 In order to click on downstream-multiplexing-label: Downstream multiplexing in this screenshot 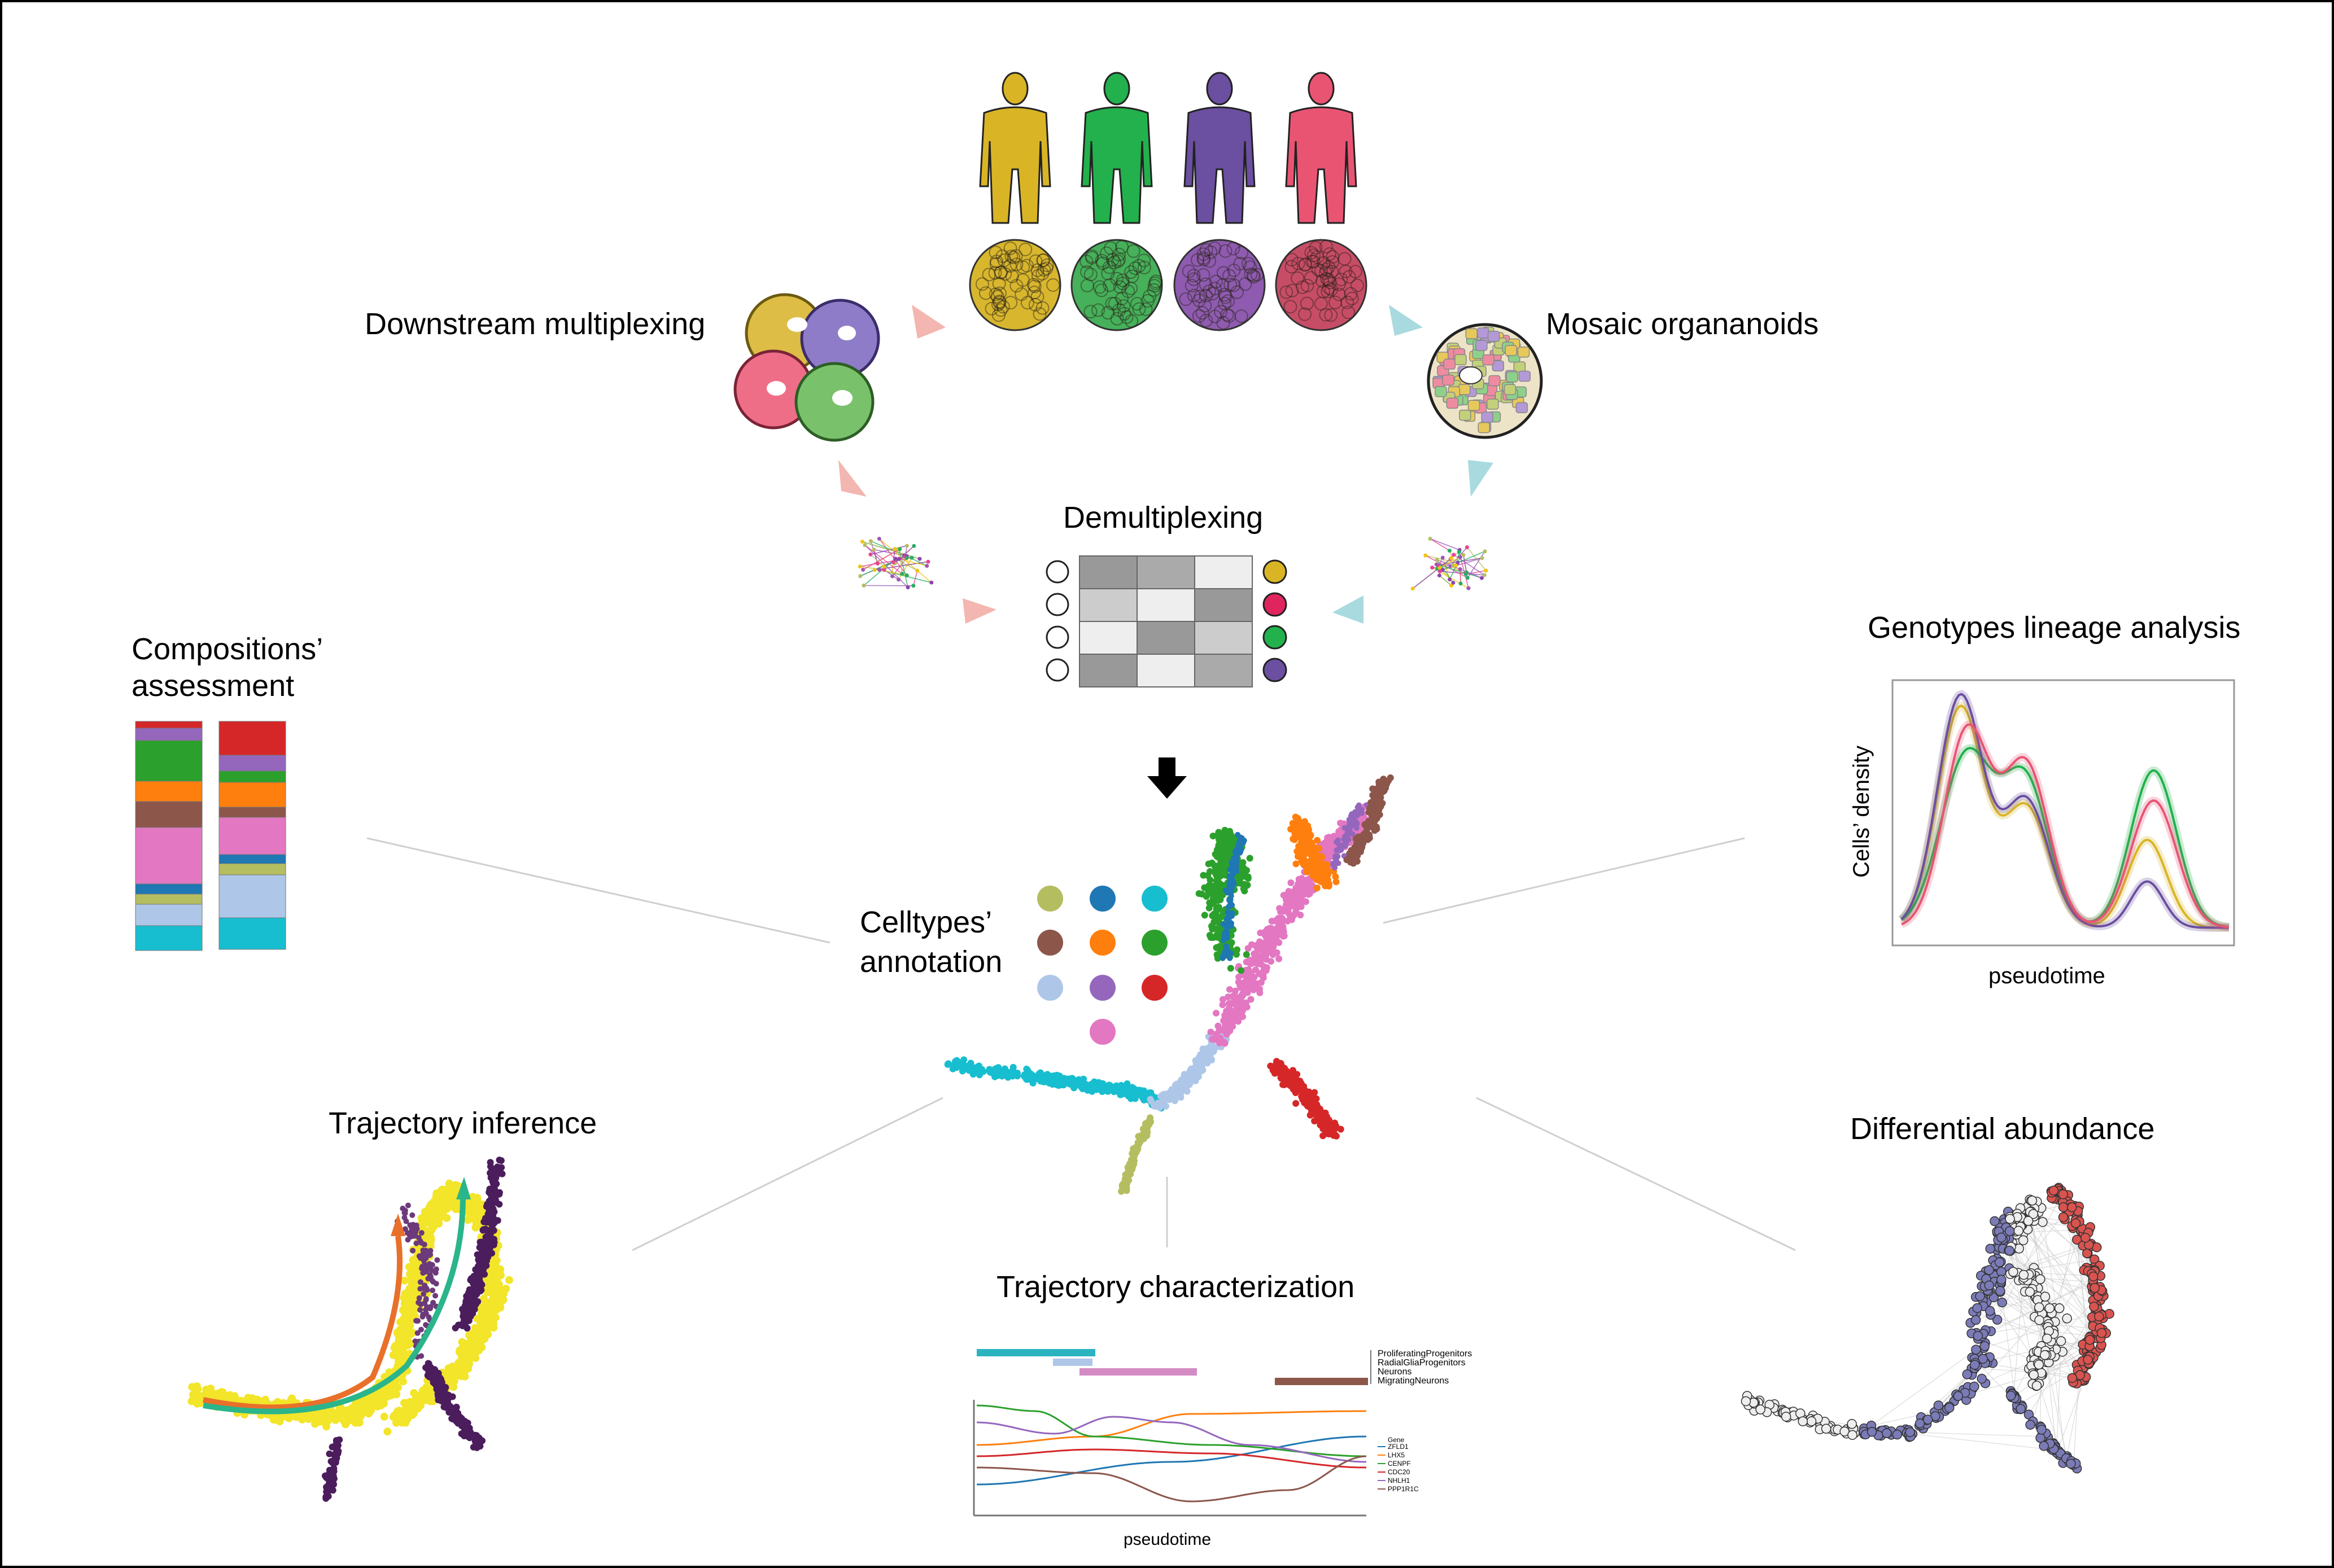, I will do `click(535, 324)`.